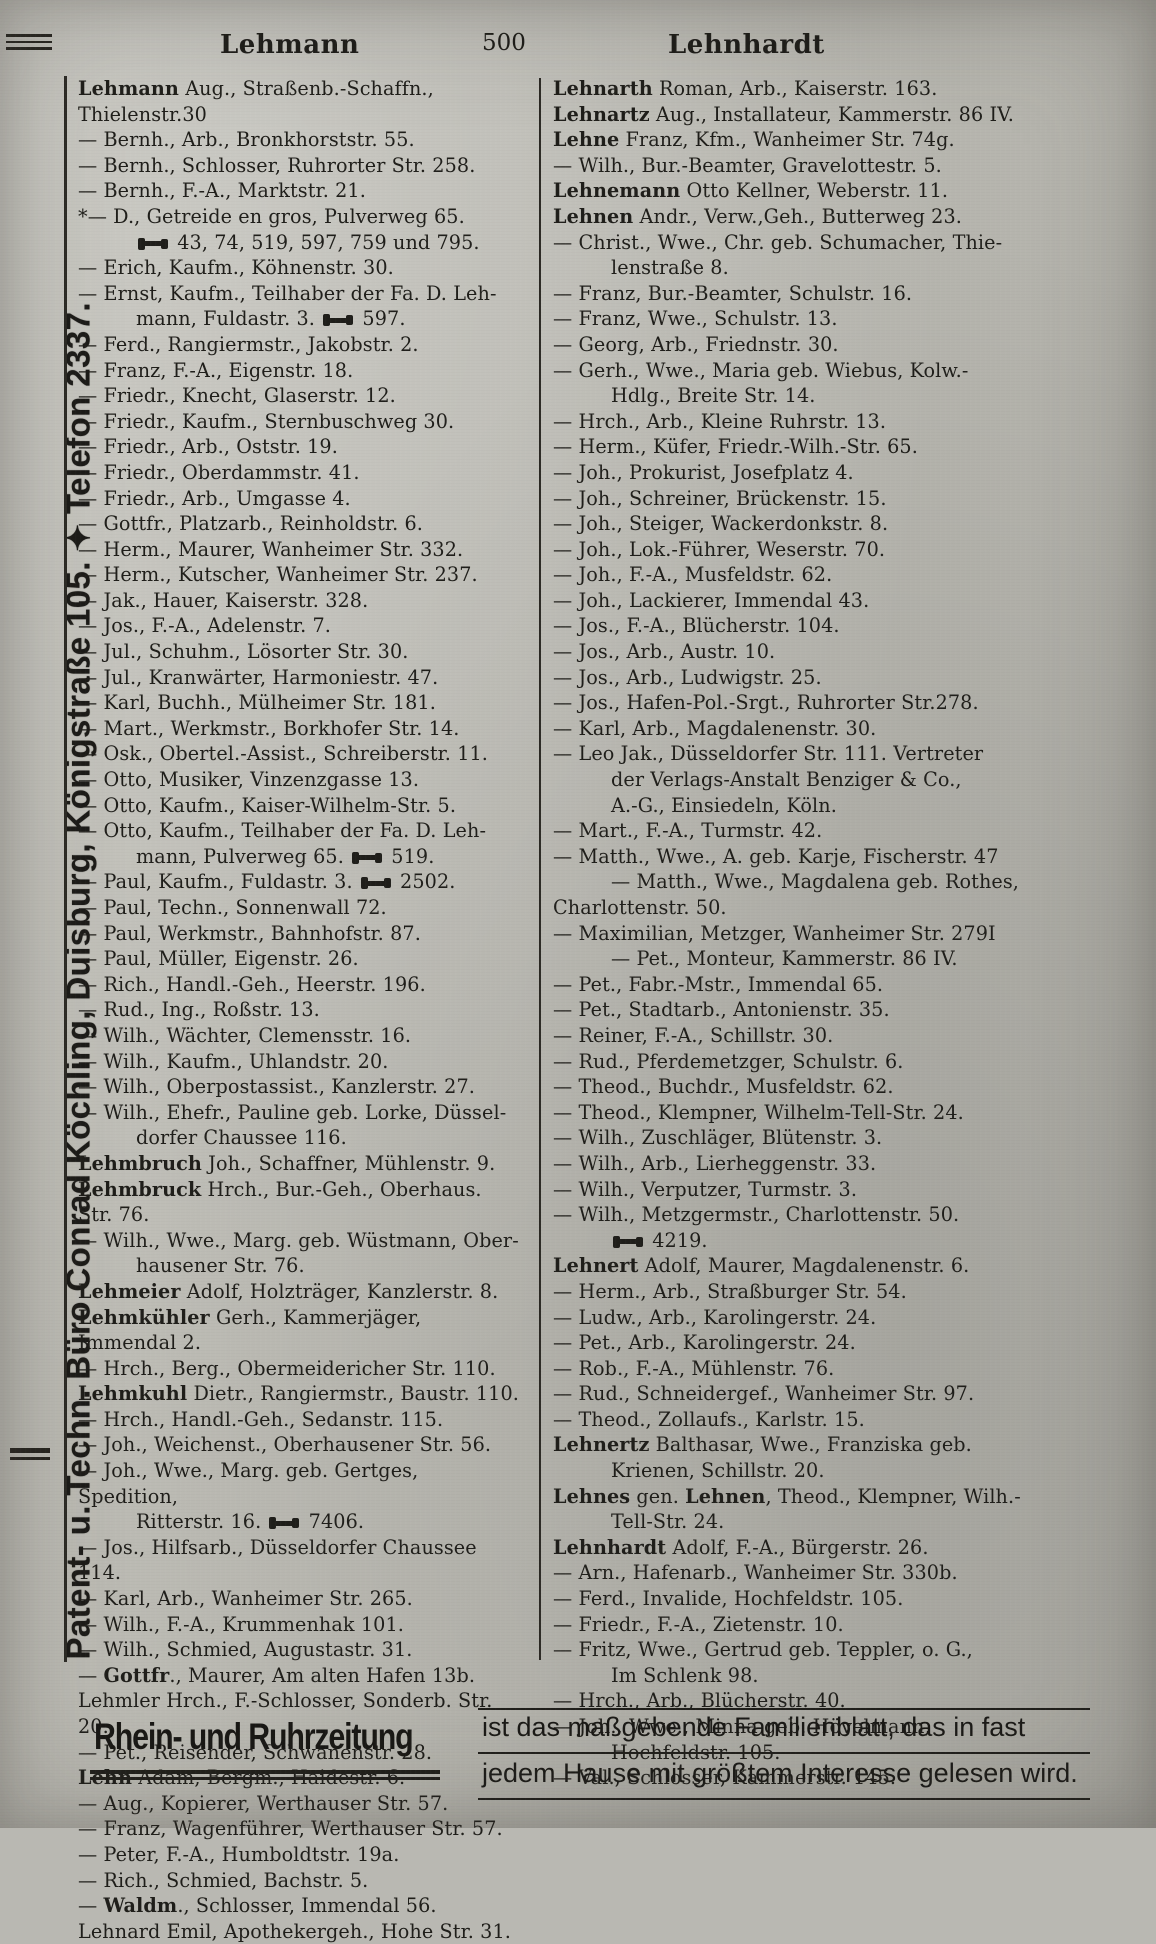 This screenshot has width=1156, height=1944. I want to click on ad-rule-top, so click(784, 1709).